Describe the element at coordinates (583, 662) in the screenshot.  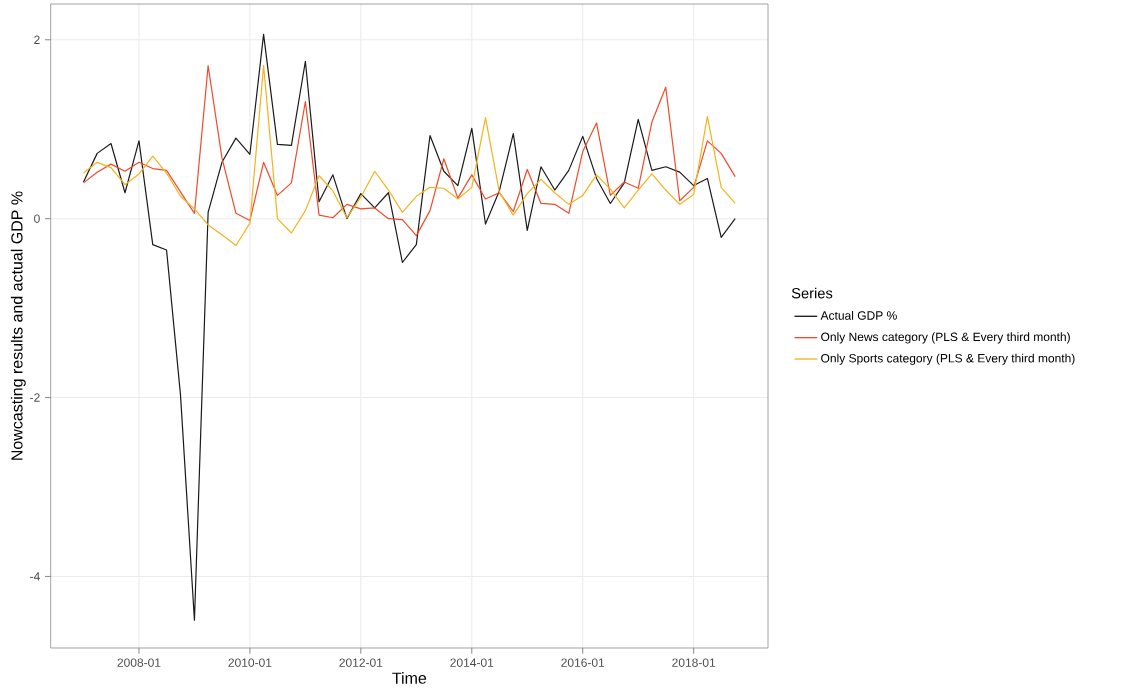
I see `x-tick-label: 2016-01` at that location.